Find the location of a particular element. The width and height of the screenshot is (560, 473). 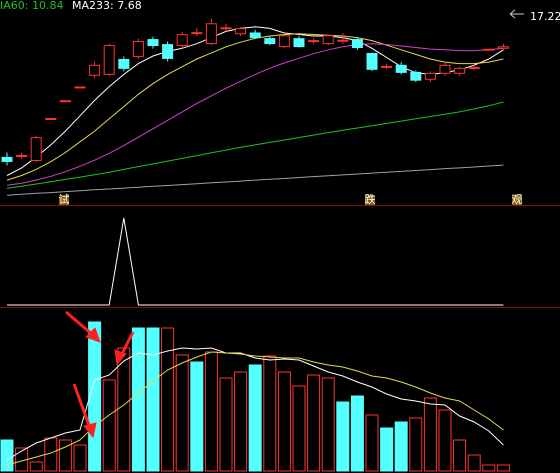

signal-label: 跌 is located at coordinates (370, 199).